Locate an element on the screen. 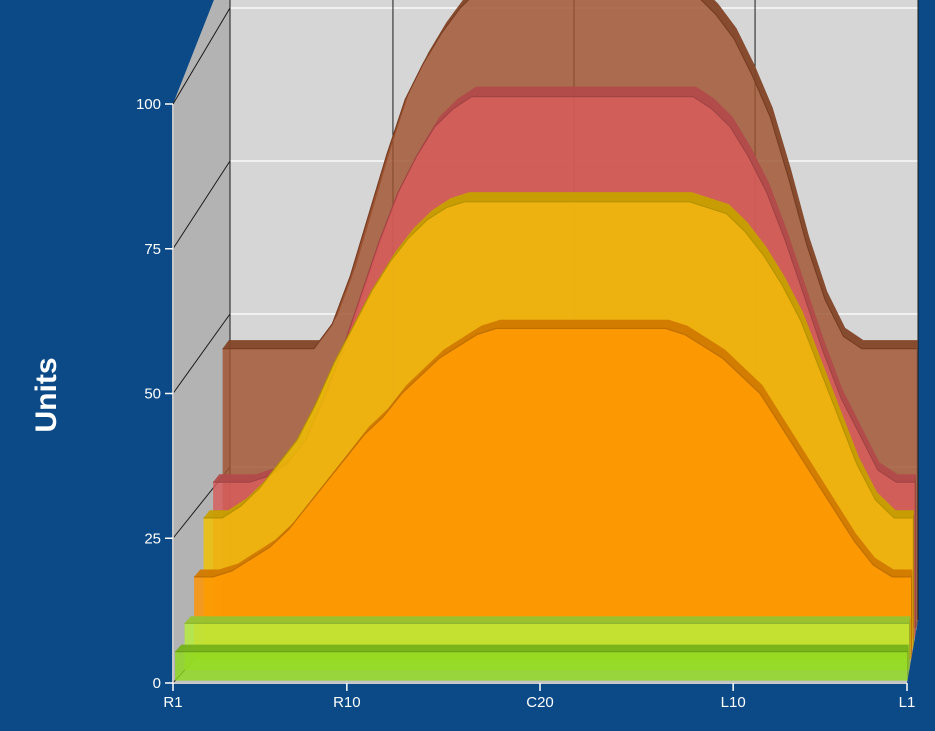 The width and height of the screenshot is (935, 731). y-axis-title: Units is located at coordinates (46, 395).